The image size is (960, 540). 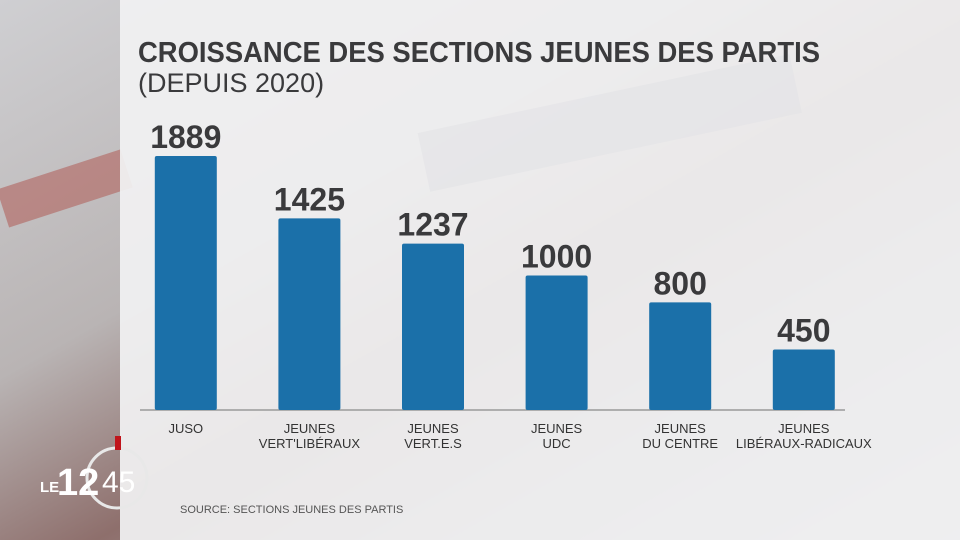 I want to click on category-label: VERT.E.S, so click(x=433, y=443).